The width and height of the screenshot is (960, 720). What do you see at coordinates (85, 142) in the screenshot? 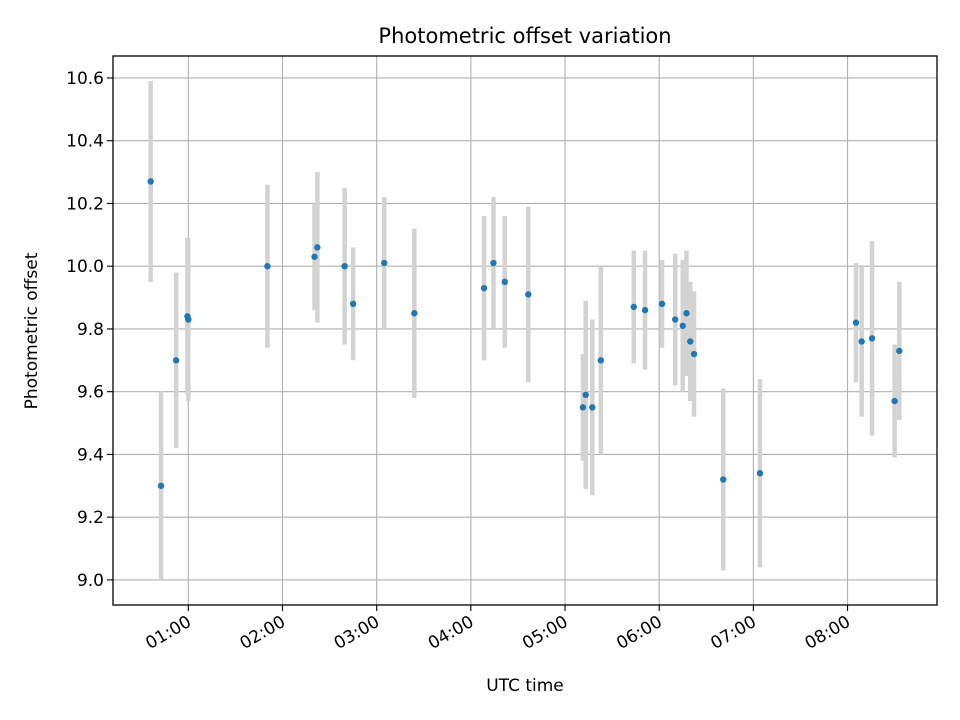
I see `y-tick-label: 10.4` at bounding box center [85, 142].